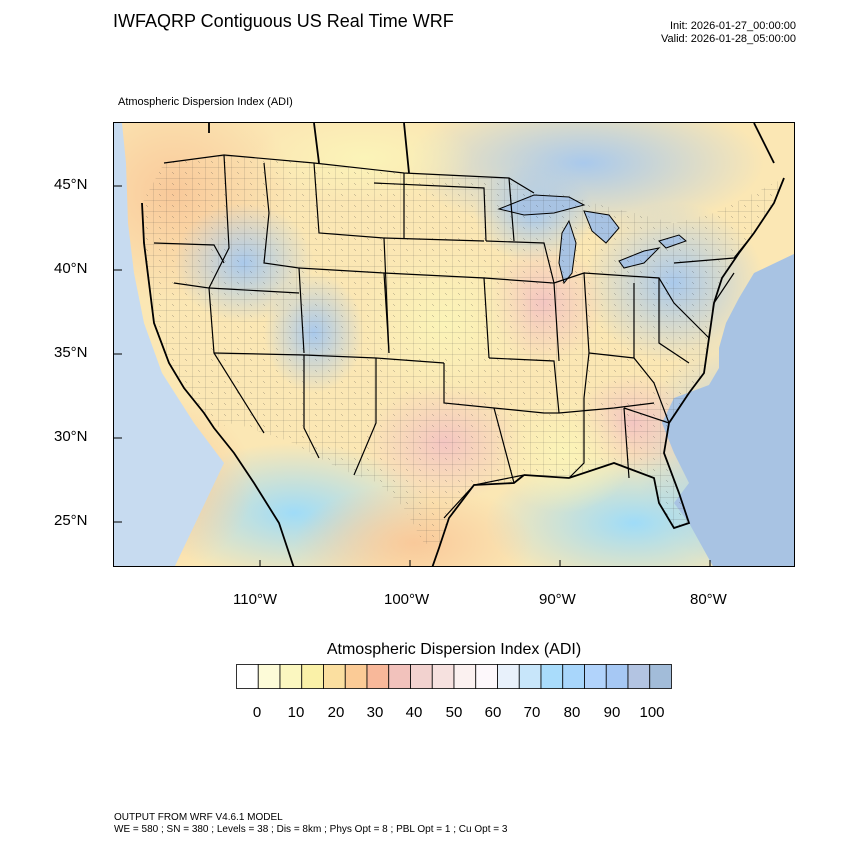  Describe the element at coordinates (708, 599) in the screenshot. I see `lon-label-80: 80°W` at that location.